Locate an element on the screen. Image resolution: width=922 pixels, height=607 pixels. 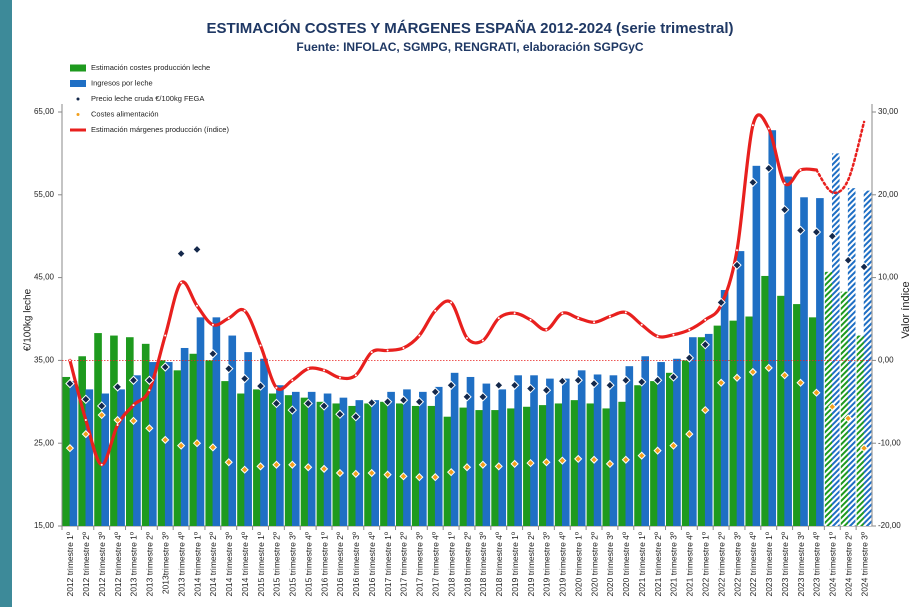
x-tick-label: 2021 trimestre 3º is located at coordinates (674, 564).